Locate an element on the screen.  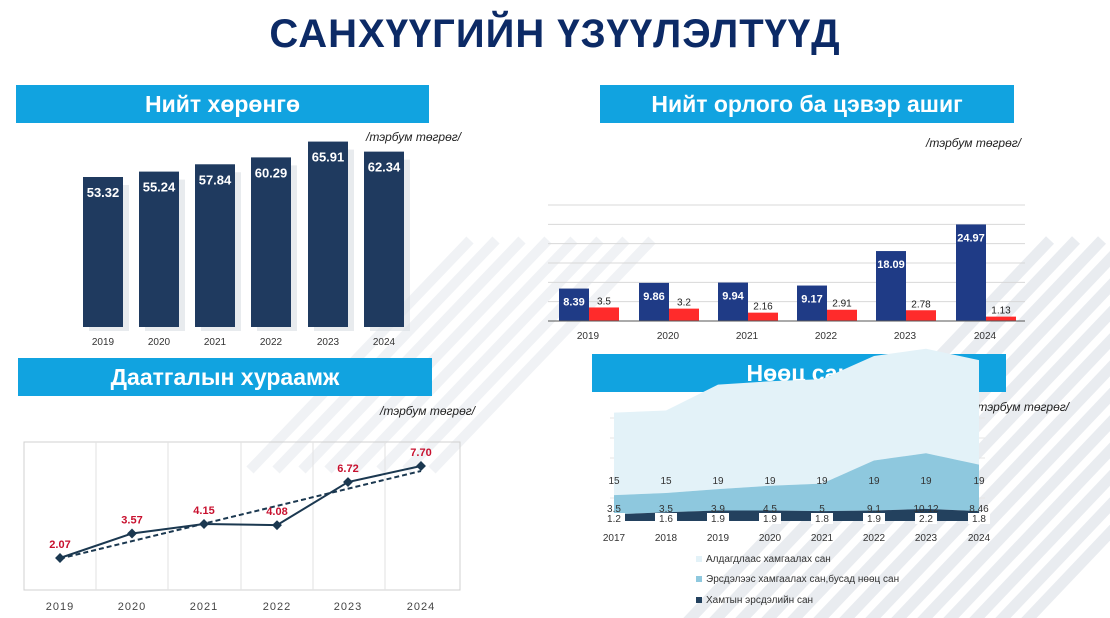
data-label: 57.84 is located at coordinates (215, 179).